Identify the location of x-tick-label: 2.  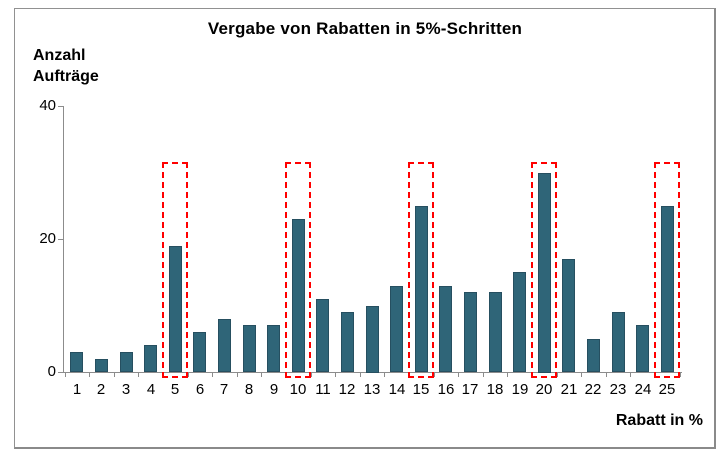
(101, 389).